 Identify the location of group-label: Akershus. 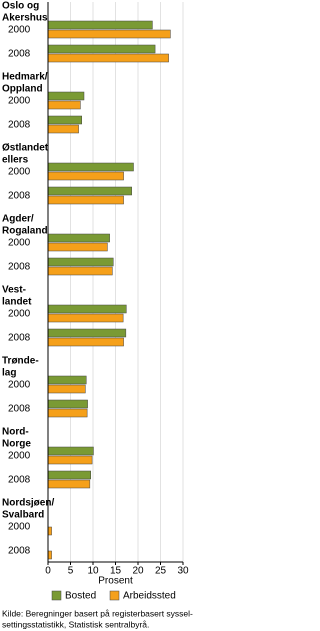
(25, 18).